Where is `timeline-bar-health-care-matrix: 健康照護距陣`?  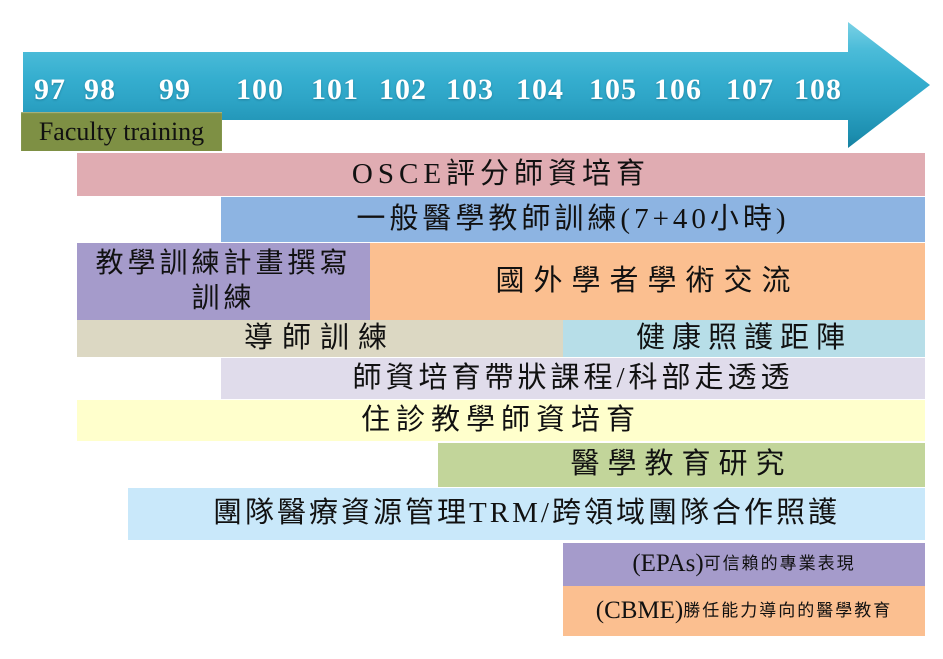 timeline-bar-health-care-matrix: 健康照護距陣 is located at coordinates (744, 338).